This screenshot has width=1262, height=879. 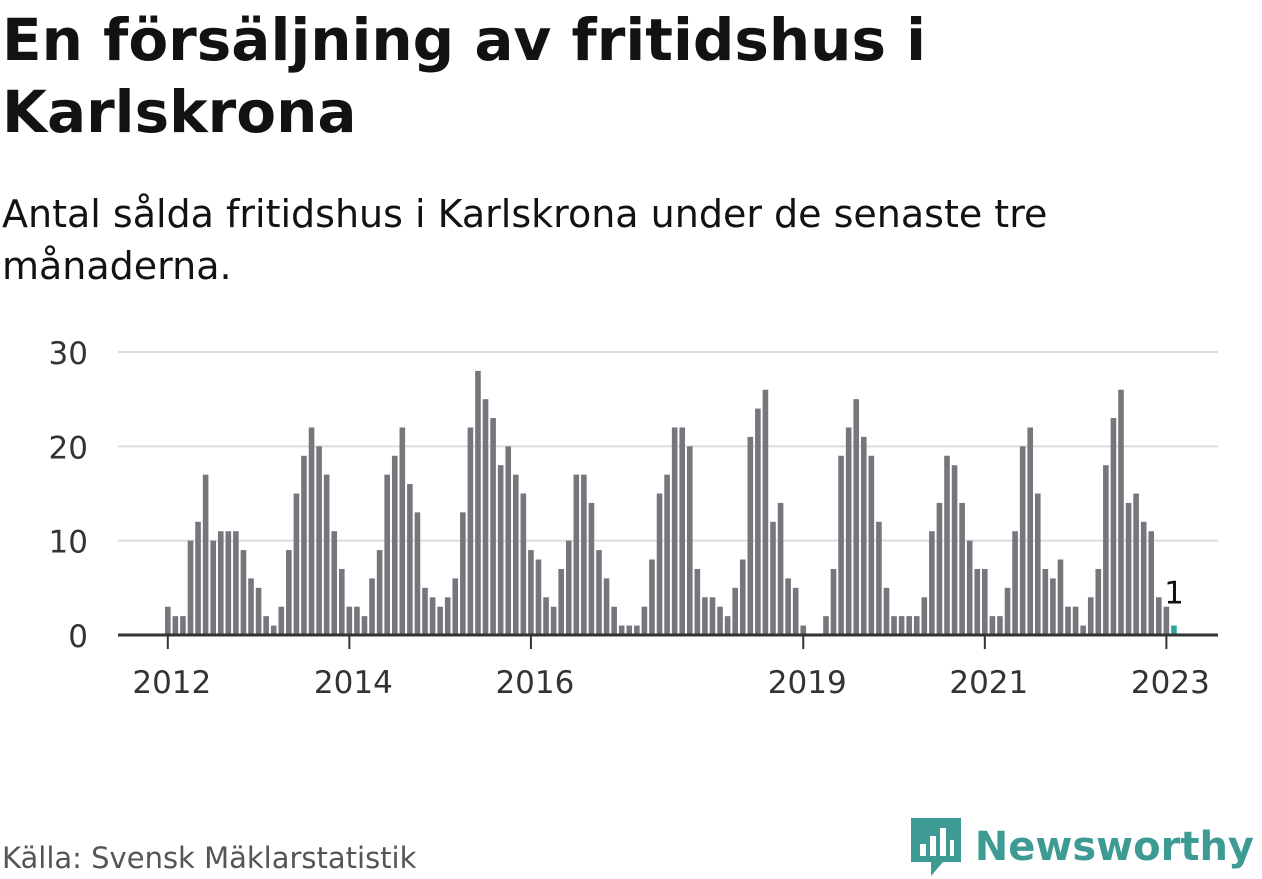 What do you see at coordinates (68, 448) in the screenshot?
I see `y-tick-label: 20` at bounding box center [68, 448].